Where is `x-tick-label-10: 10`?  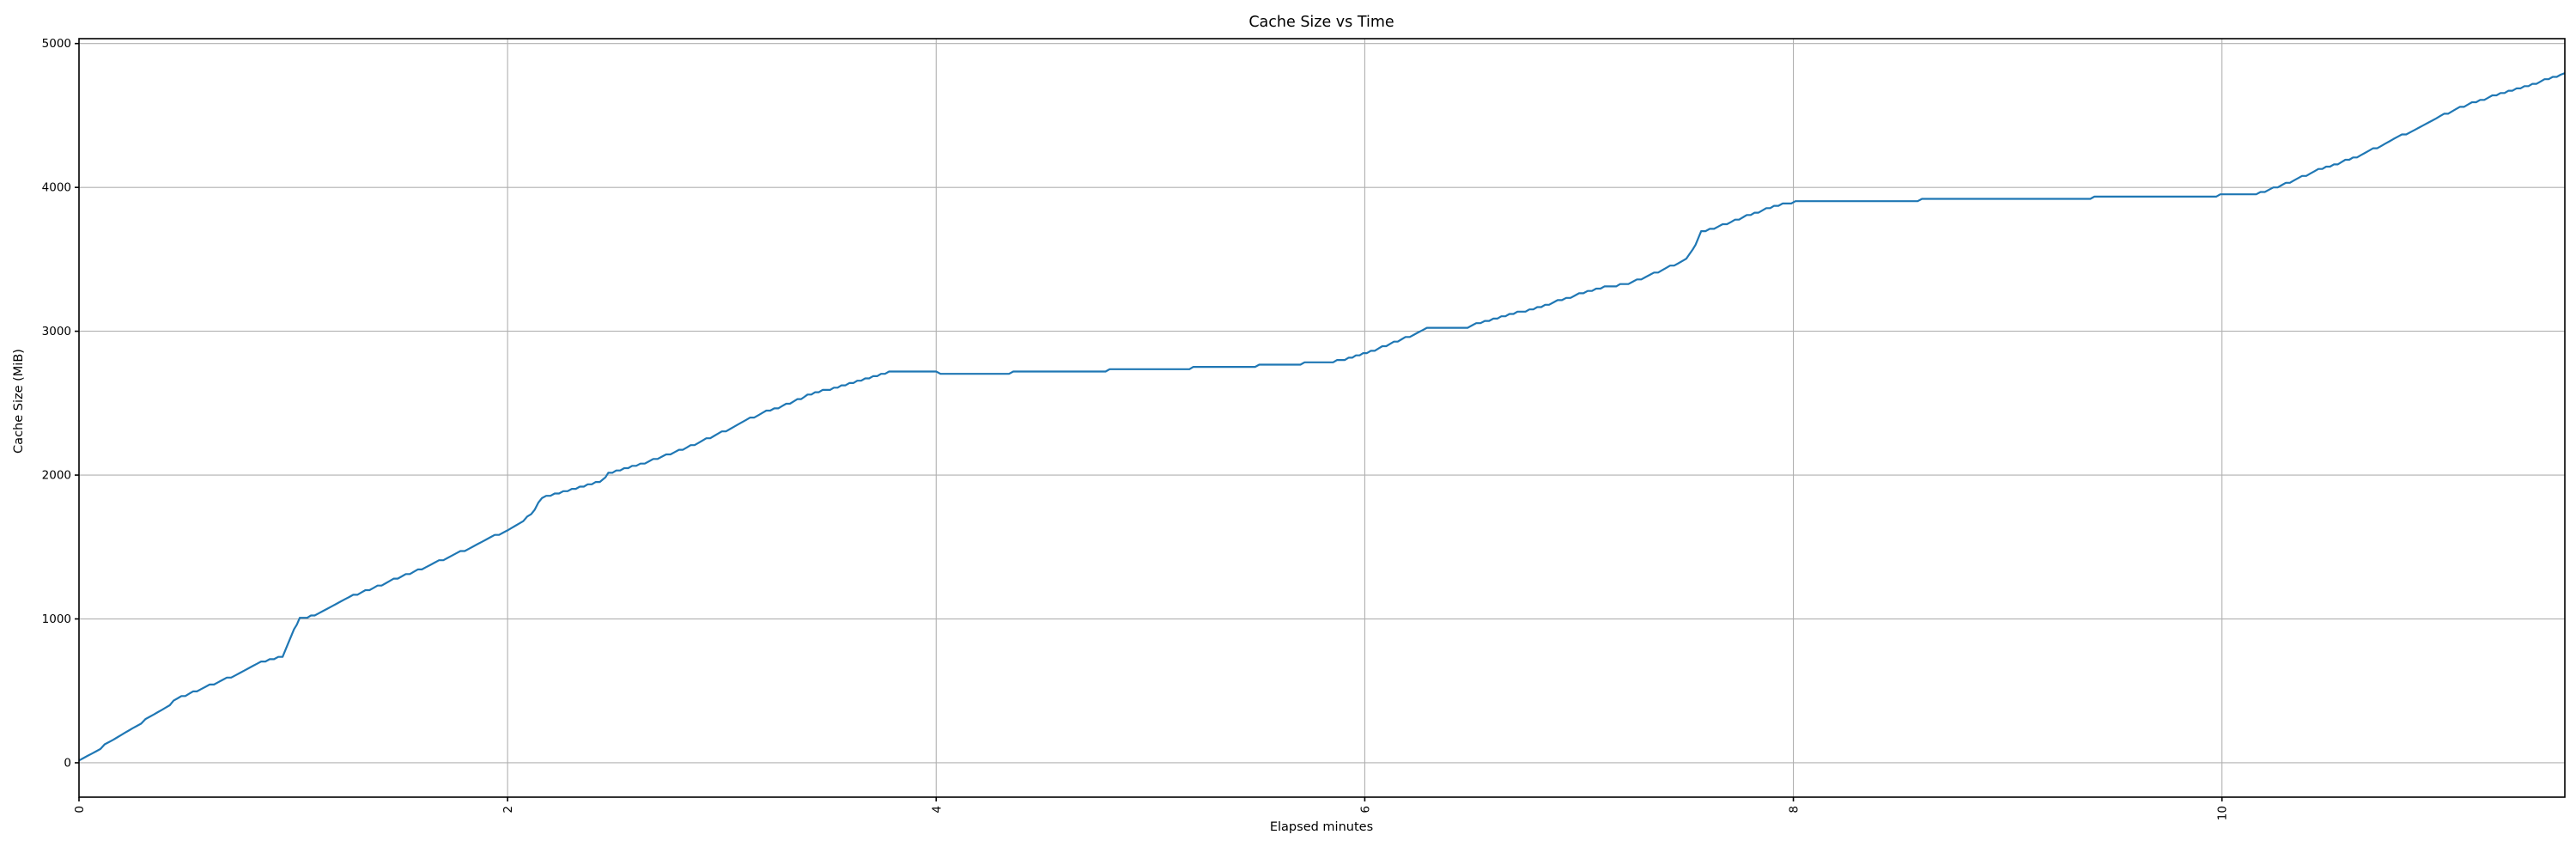
x-tick-label-10: 10 is located at coordinates (2223, 813).